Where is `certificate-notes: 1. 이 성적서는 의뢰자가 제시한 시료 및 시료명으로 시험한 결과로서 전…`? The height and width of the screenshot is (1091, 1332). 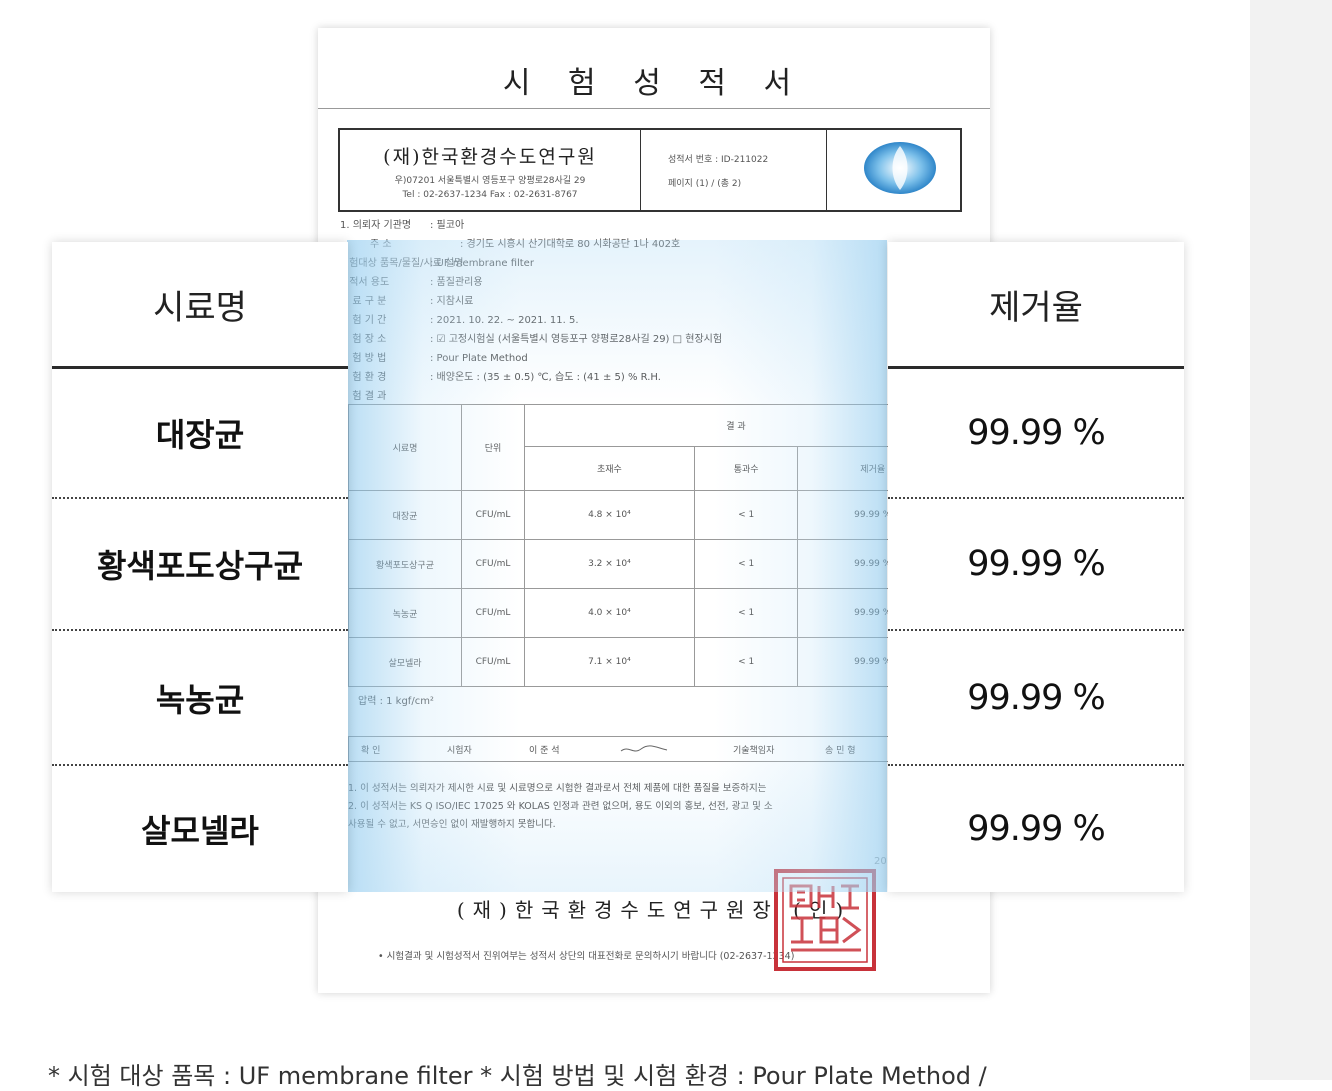
certificate-notes: 1. 이 성적서는 의뢰자가 제시한 시료 및 시료명으로 시험한 결과로서 전… is located at coordinates (648, 807).